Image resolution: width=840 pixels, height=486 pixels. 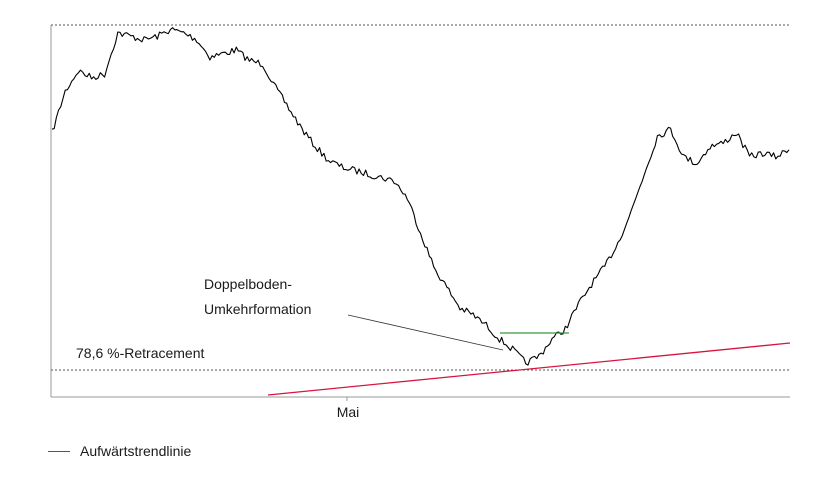 I want to click on legend-label-trendline: Aufwärtstrendlinie, so click(x=136, y=451).